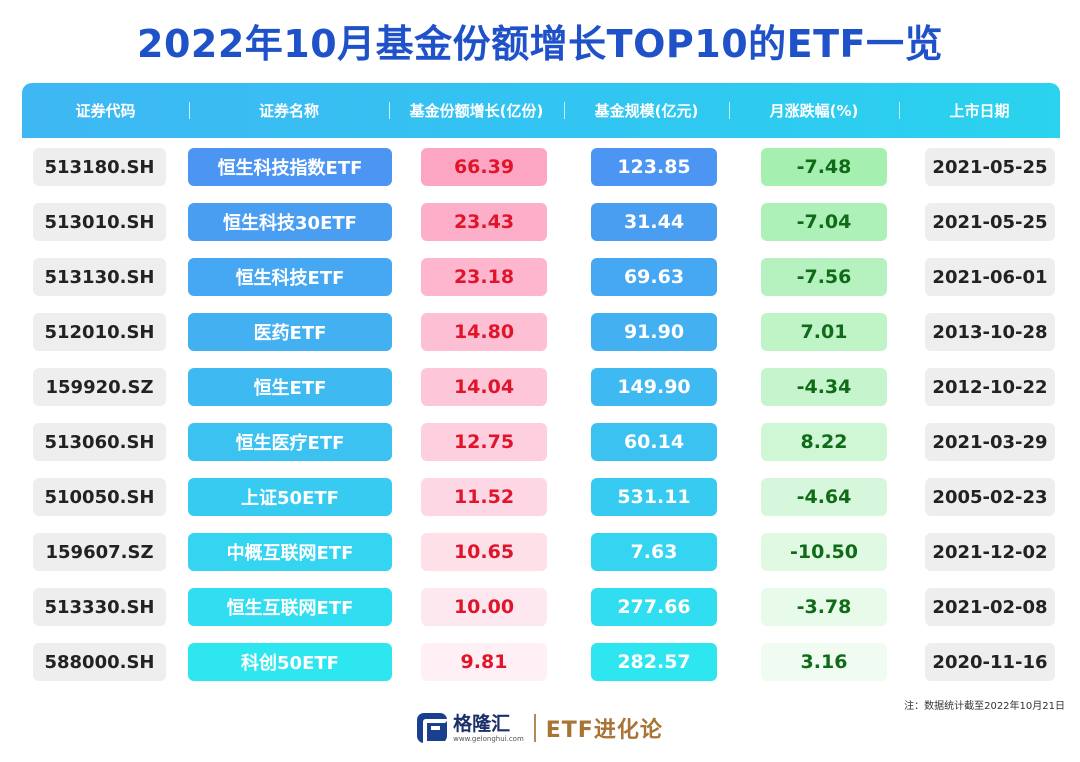 The image size is (1080, 762). What do you see at coordinates (484, 277) in the screenshot?
I see `growth-cell: 23.18` at bounding box center [484, 277].